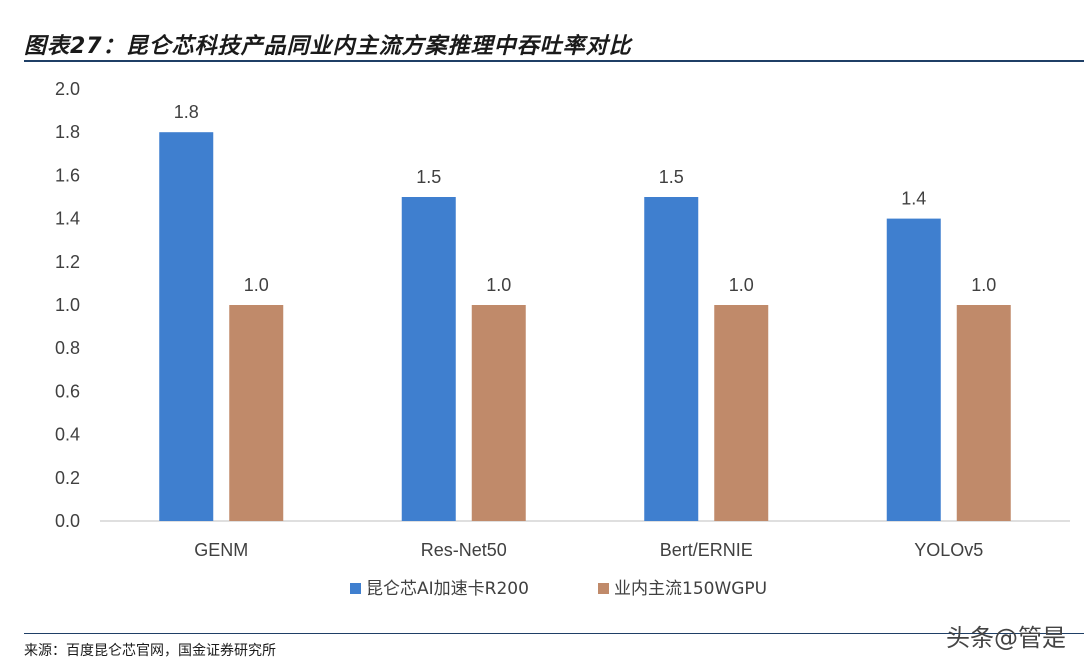 Image resolution: width=1084 pixels, height=671 pixels. I want to click on y-tick-label: 0.0, so click(67, 521).